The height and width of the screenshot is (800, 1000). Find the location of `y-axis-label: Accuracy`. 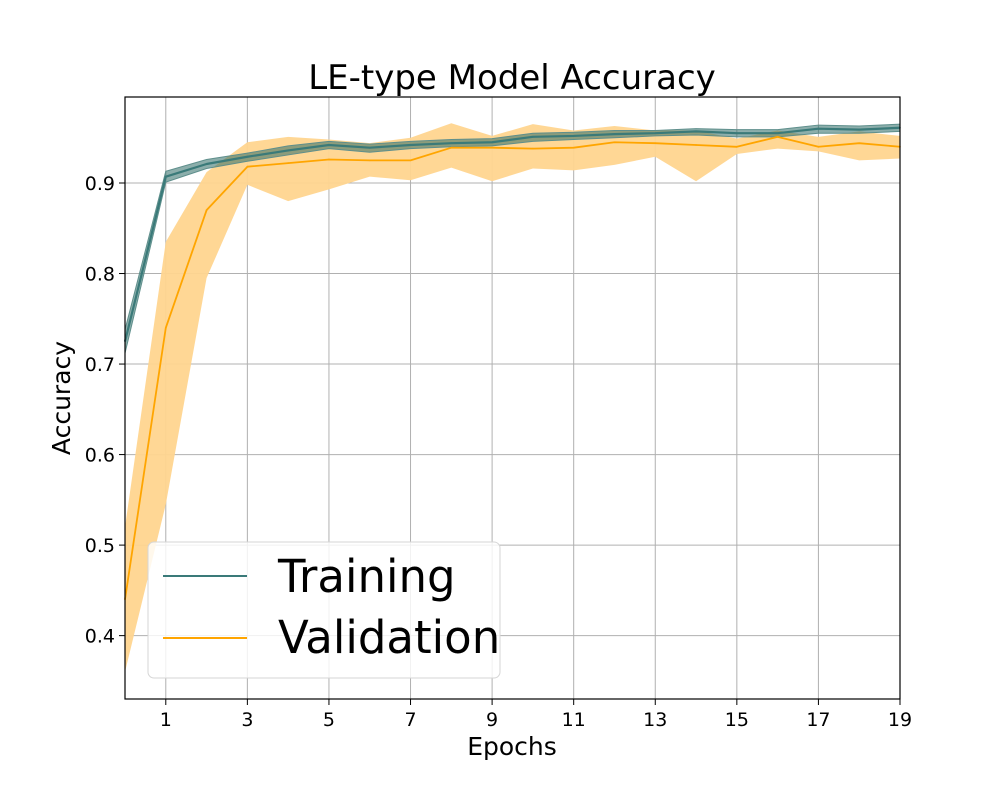

y-axis-label: Accuracy is located at coordinates (61, 398).